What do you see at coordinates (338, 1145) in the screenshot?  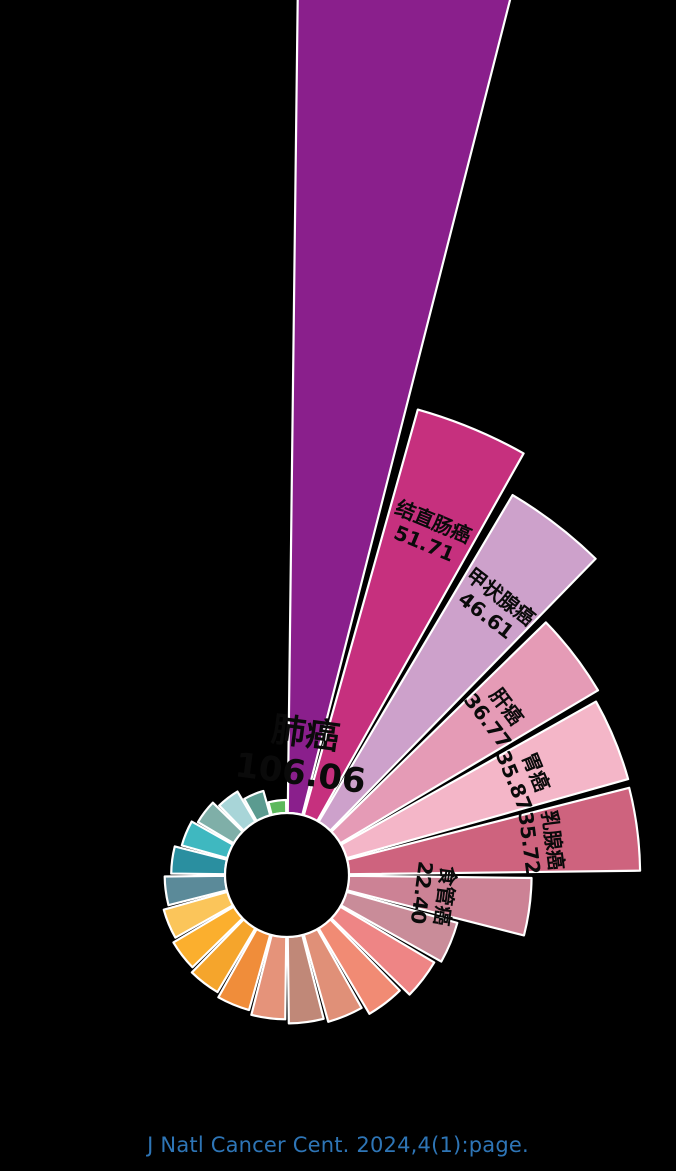 I see `source-caption: J Natl Cancer Cent. 2024,4(1):page.` at bounding box center [338, 1145].